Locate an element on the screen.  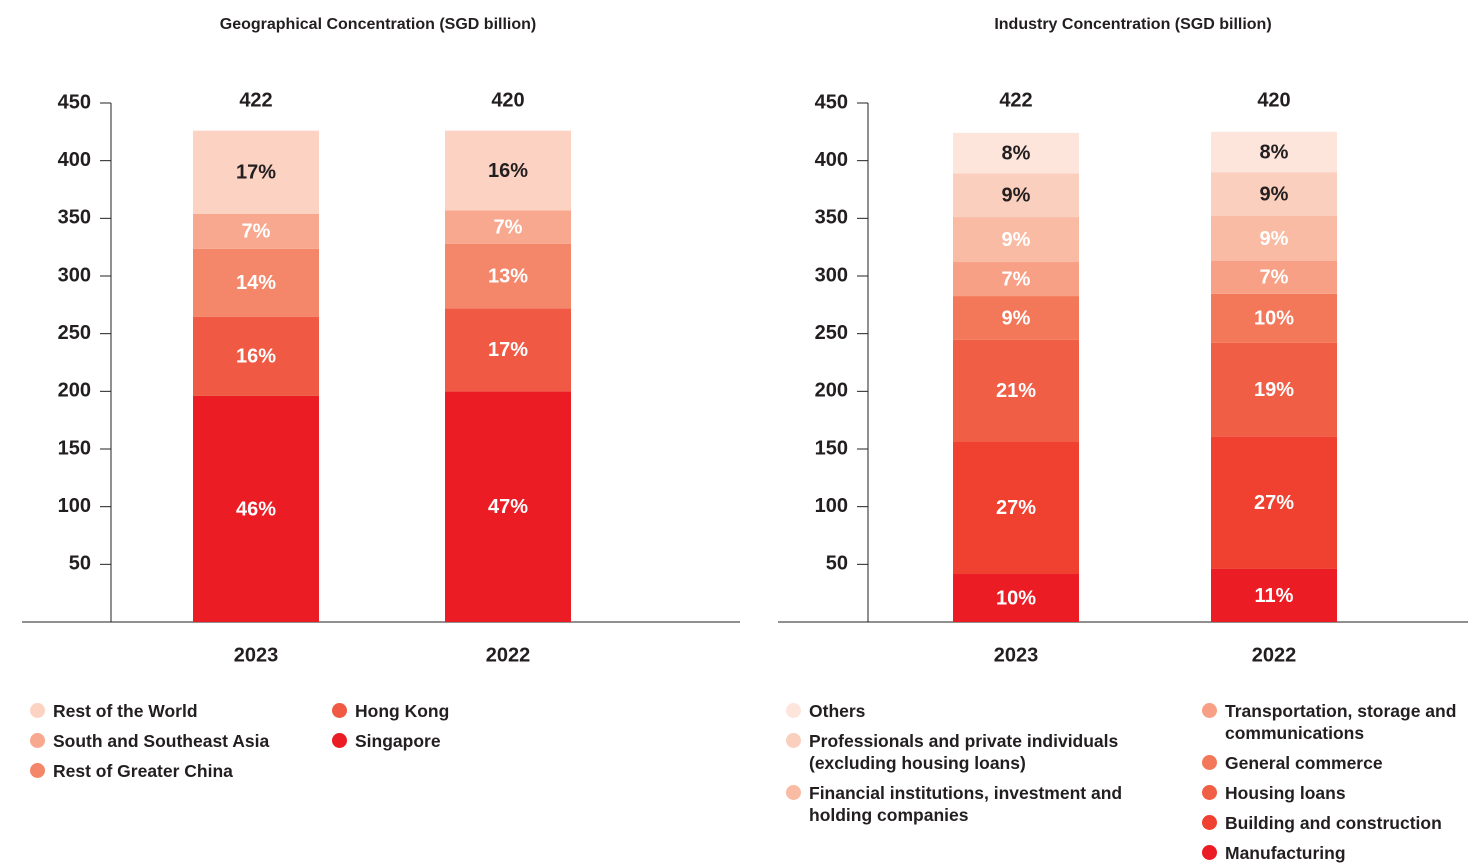
legend-label: South and Southeast Asia is located at coordinates (161, 741).